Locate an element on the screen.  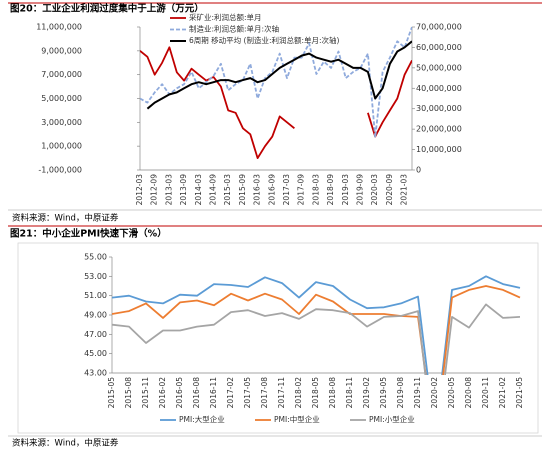
x-tick-label: 2018-05 is located at coordinates (315, 393).